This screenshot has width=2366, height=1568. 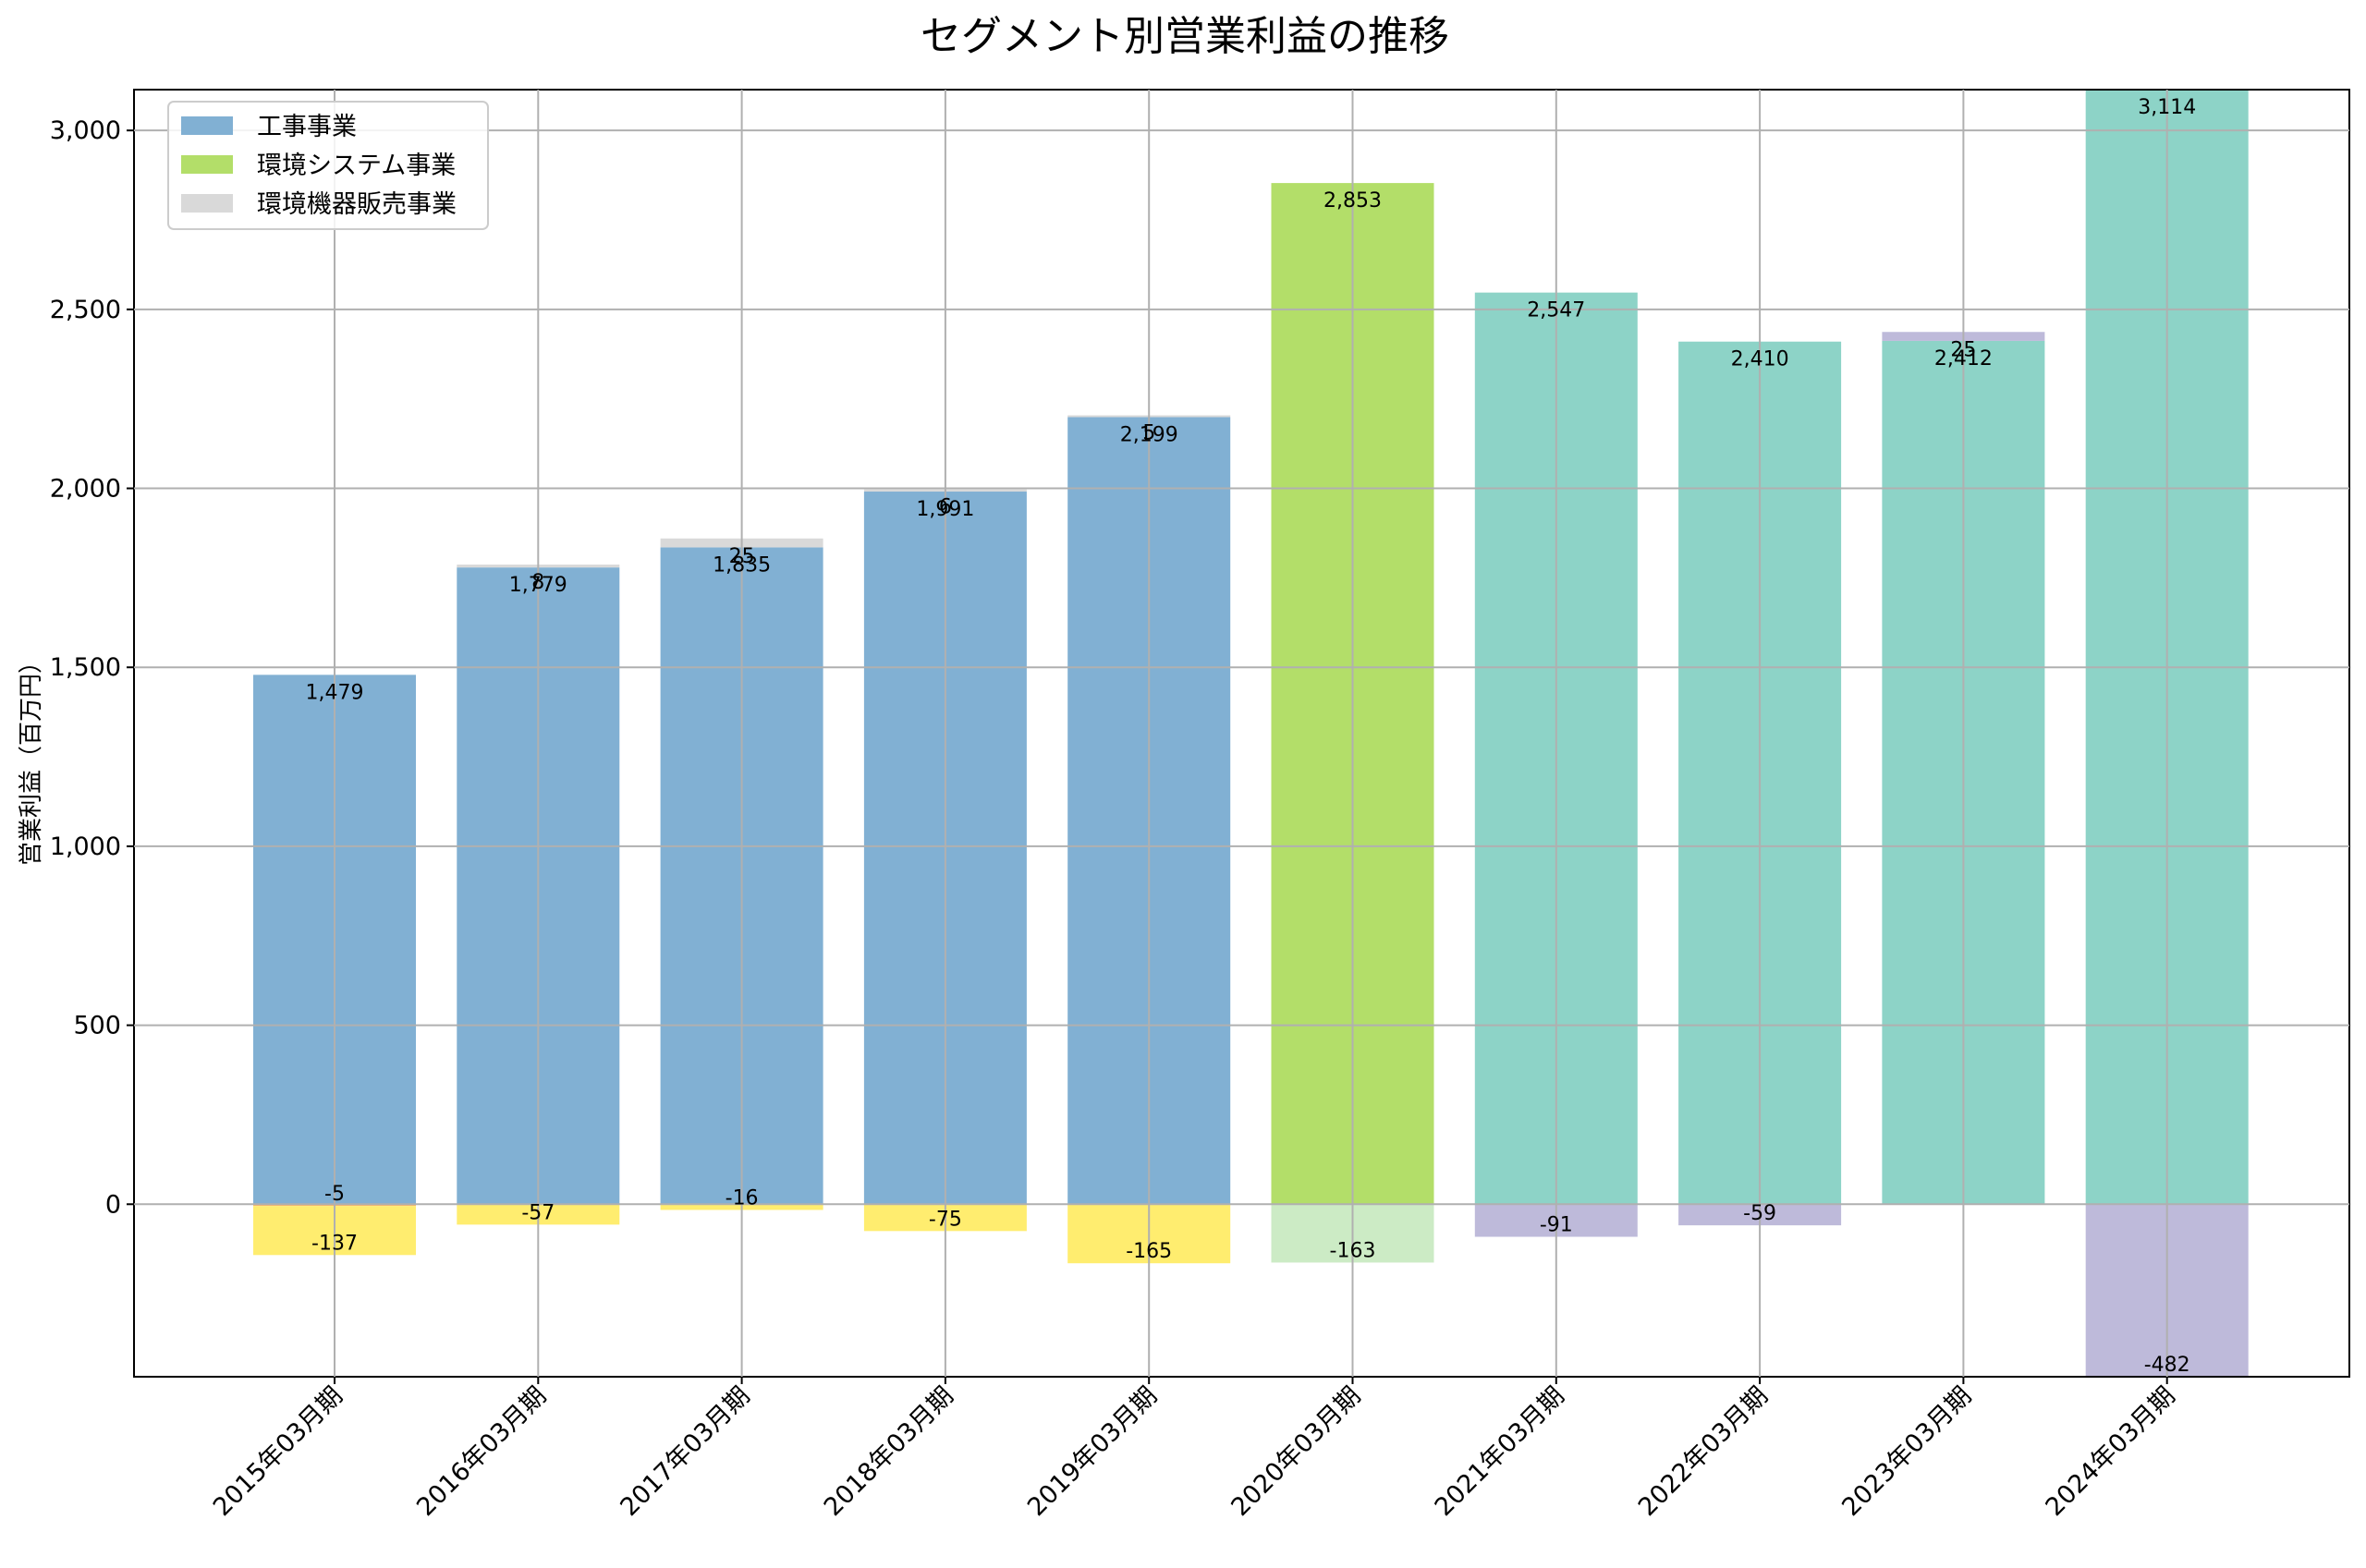 I want to click on bar-value-label: 2,199, so click(x=1149, y=434).